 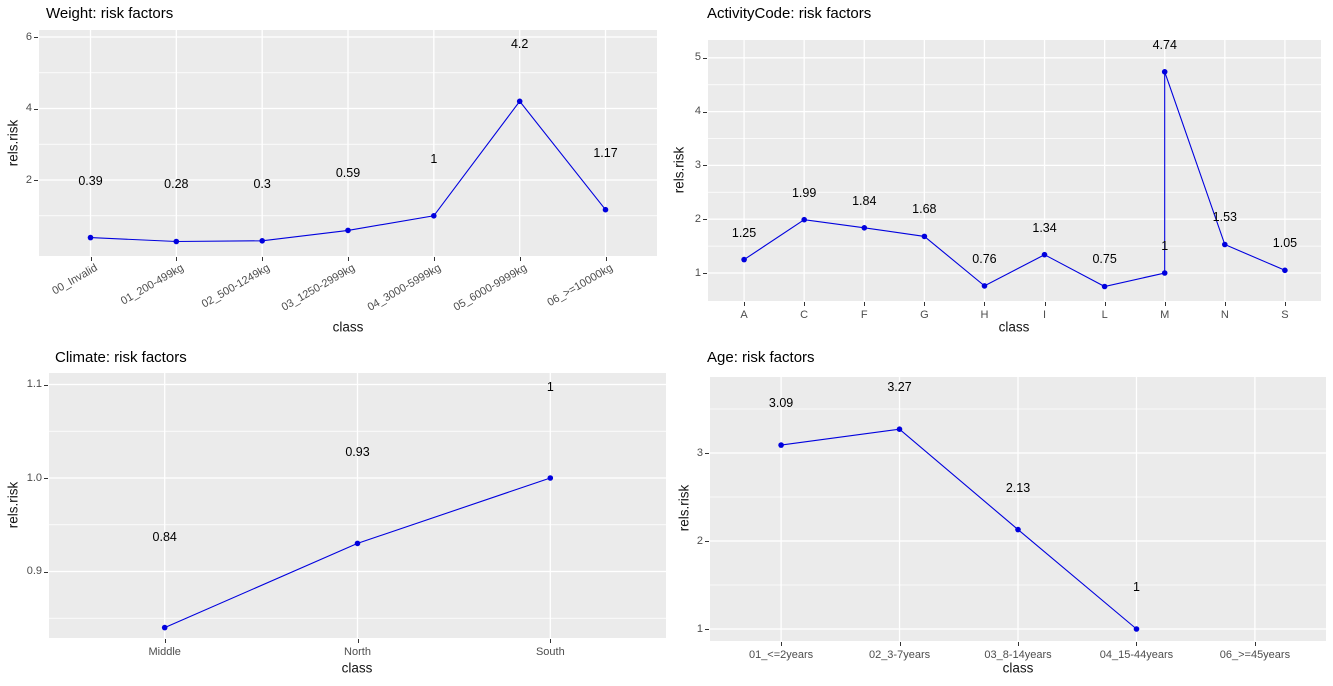 I want to click on x-axis-tick-label: 06_>=10000kg, so click(x=580, y=285).